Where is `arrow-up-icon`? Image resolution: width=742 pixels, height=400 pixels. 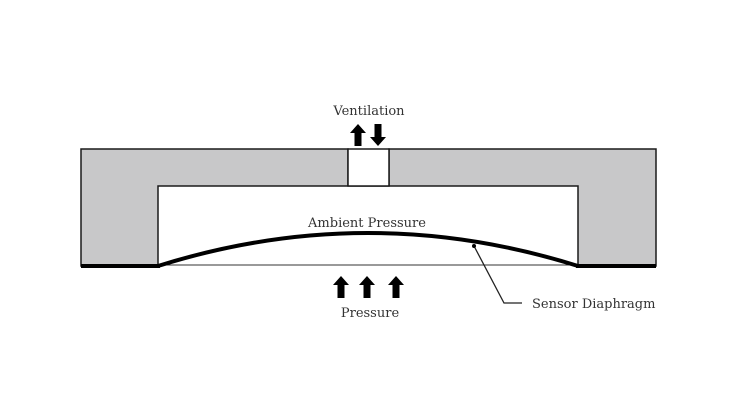
arrow-up-icon is located at coordinates (358, 135).